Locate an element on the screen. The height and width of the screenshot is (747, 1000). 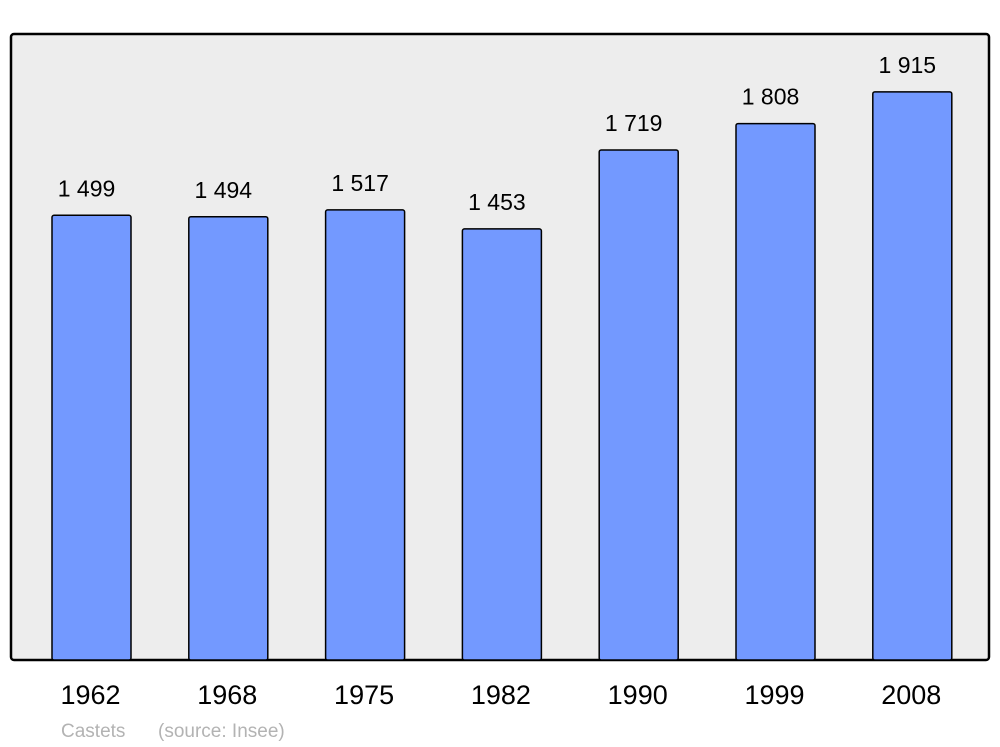
footer-place: Castets is located at coordinates (93, 731).